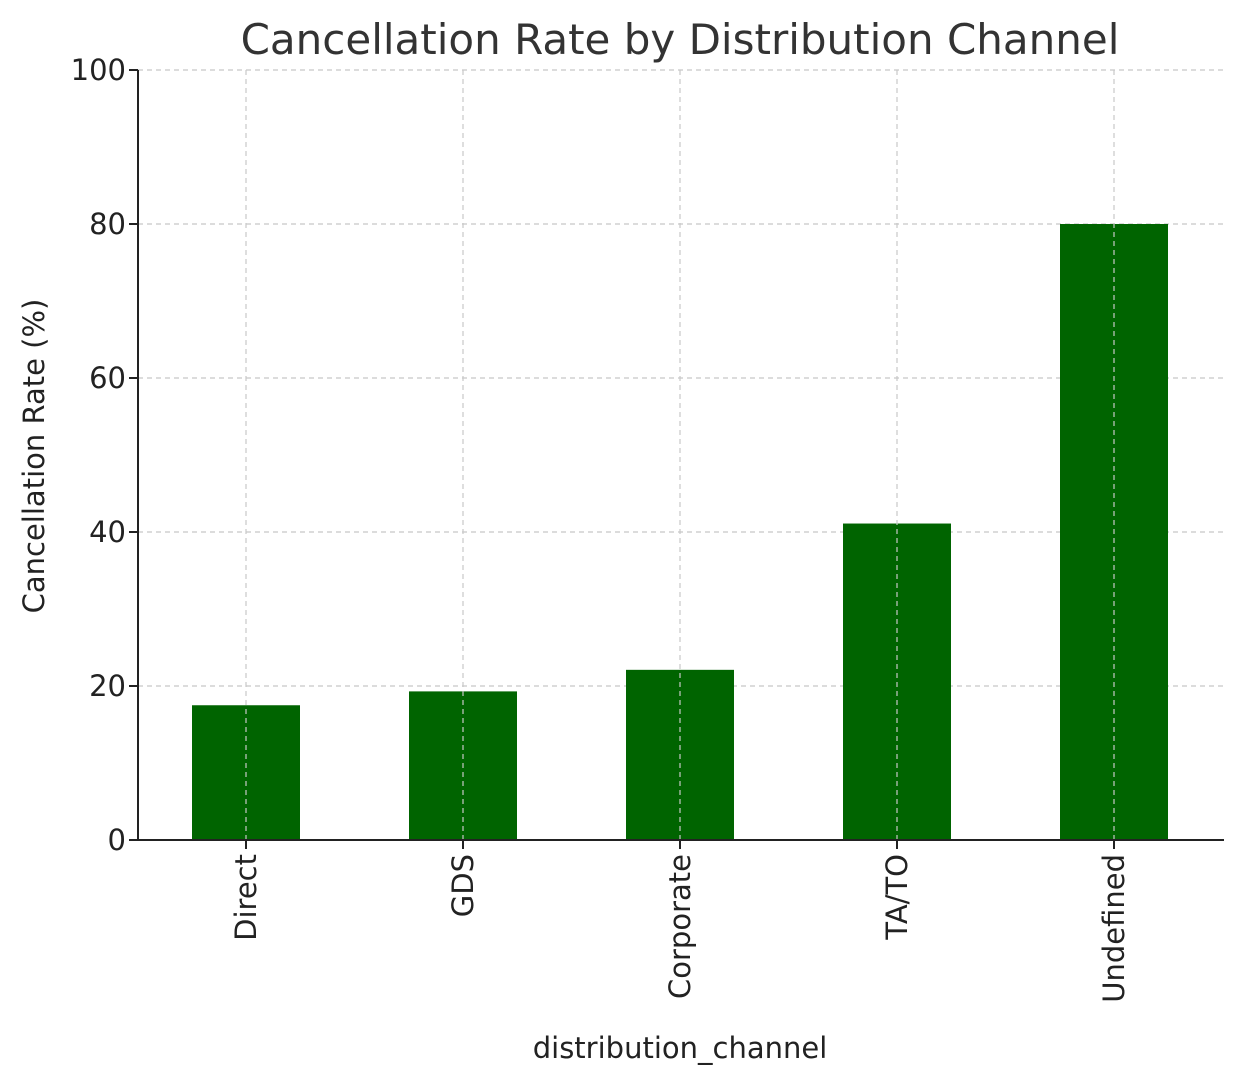  I want to click on y-tick-label: 60, so click(107, 378).